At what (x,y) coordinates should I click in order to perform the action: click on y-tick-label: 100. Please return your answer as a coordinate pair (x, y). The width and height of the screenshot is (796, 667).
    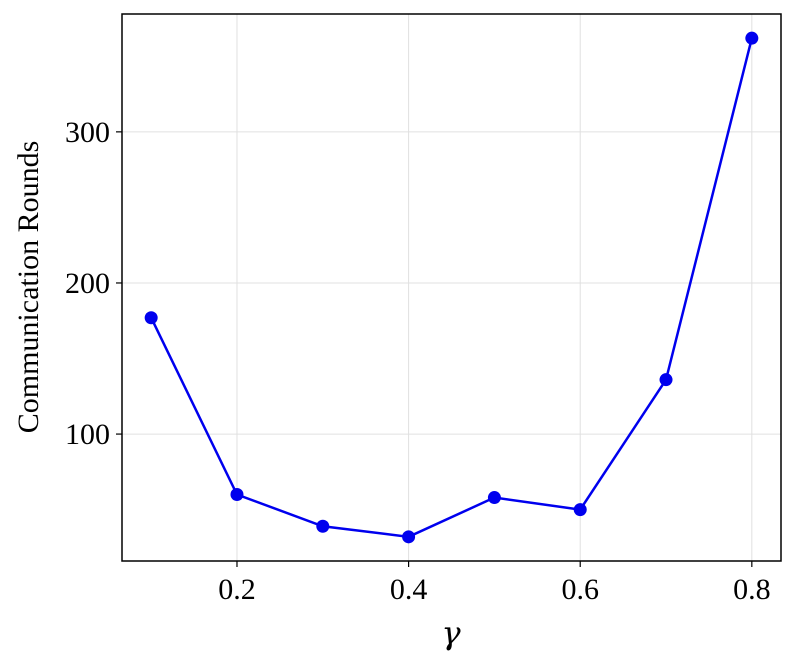
    Looking at the image, I should click on (87, 434).